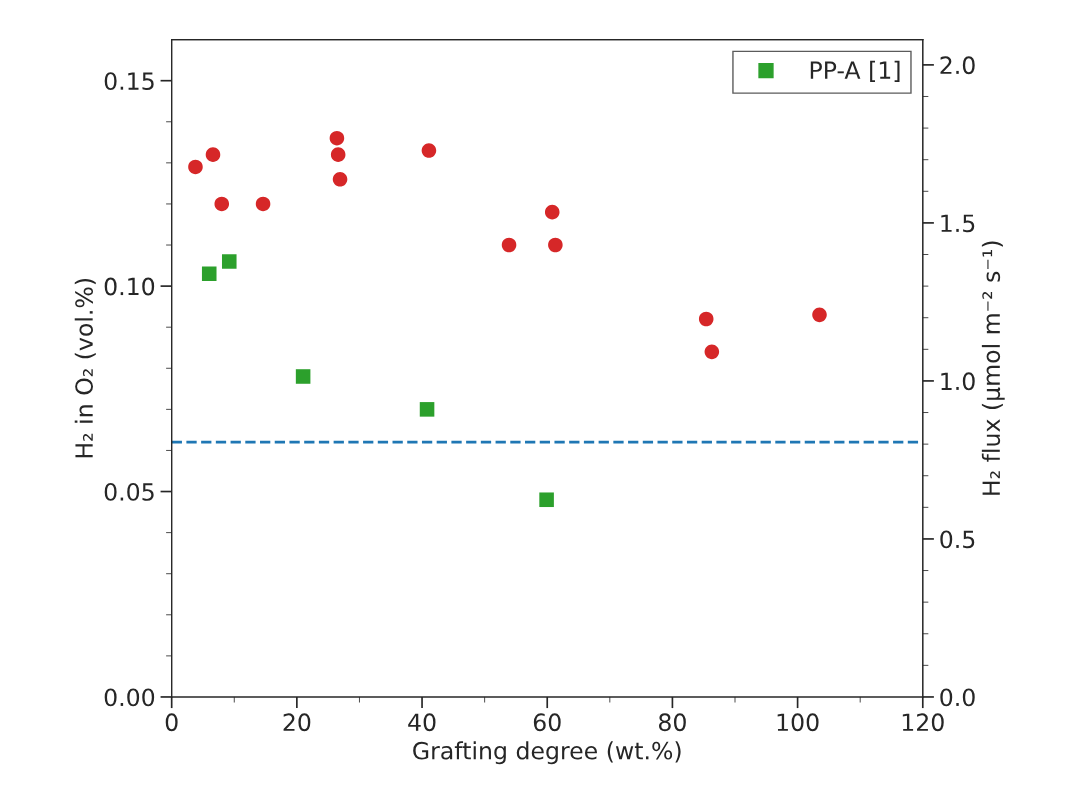  Describe the element at coordinates (85, 368) in the screenshot. I see `y-axis-title: H₂ in O₂ (vol.%)` at that location.